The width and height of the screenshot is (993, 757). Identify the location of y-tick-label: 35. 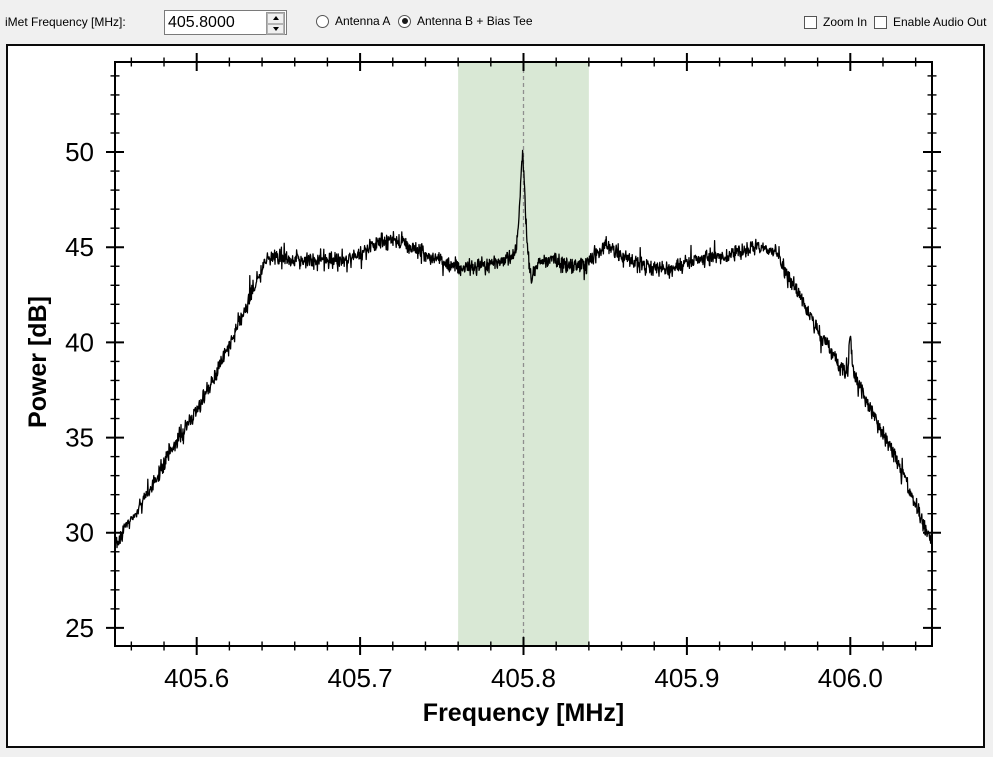
(79, 438).